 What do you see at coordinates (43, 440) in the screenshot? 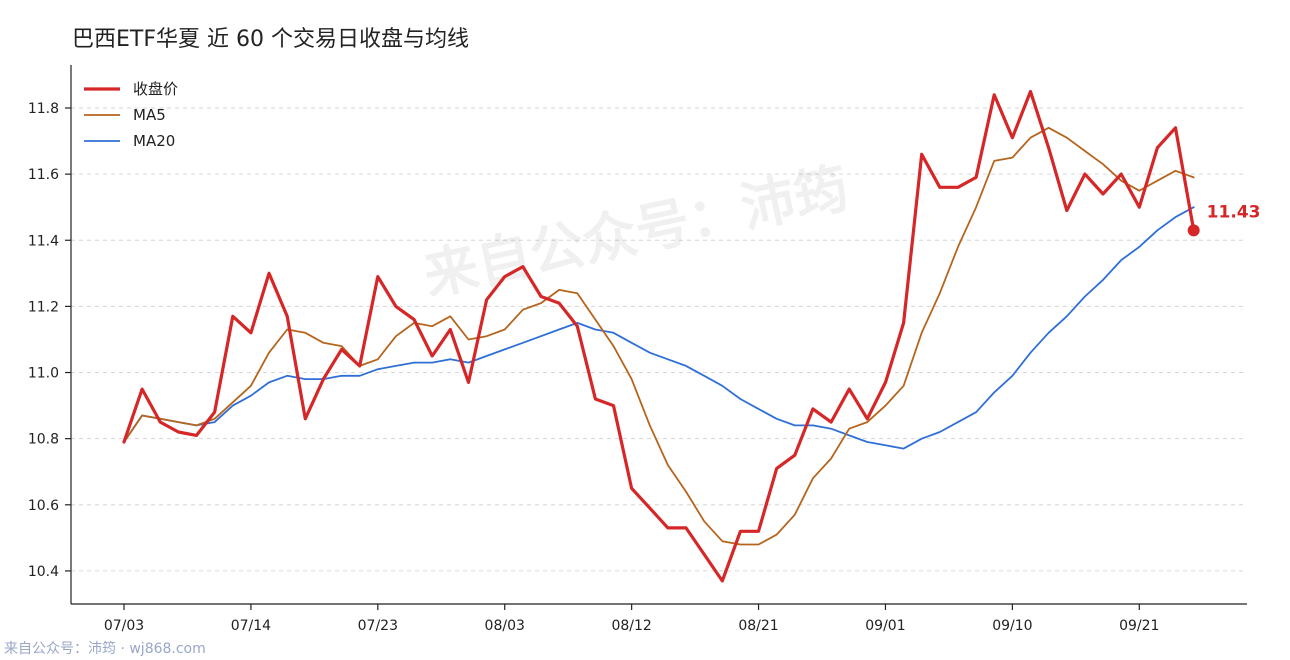
I see `y-tick-label: 10.8` at bounding box center [43, 440].